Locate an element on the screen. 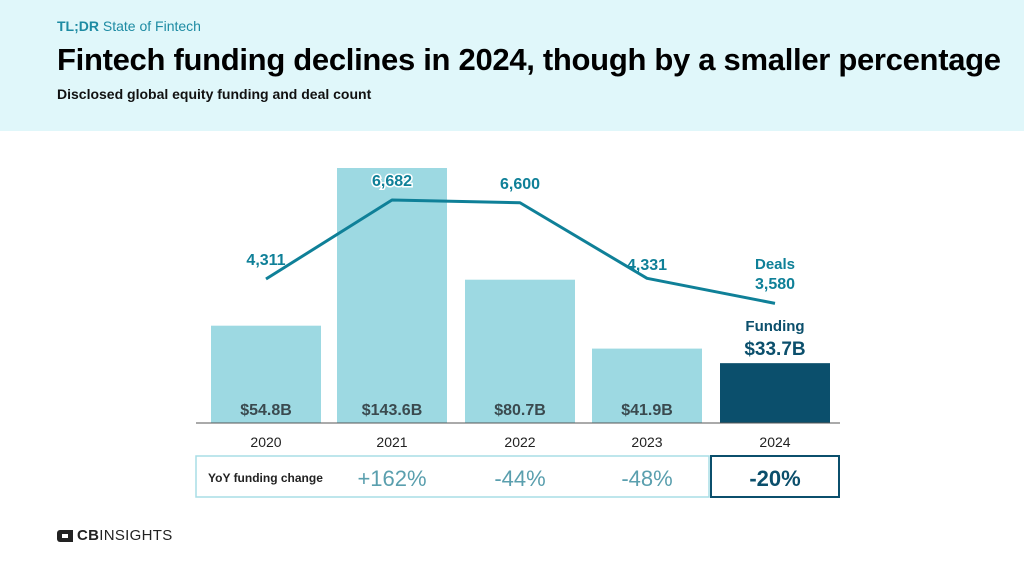 The image size is (1024, 574). deals-line is located at coordinates (520, 251).